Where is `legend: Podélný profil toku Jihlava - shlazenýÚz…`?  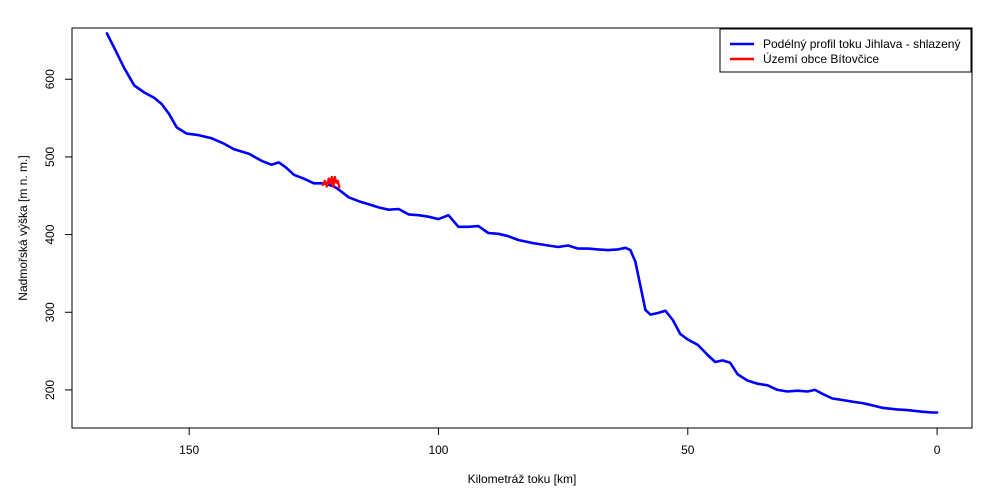
legend: Podélný profil toku Jihlava - shlazenýÚz… is located at coordinates (845, 50).